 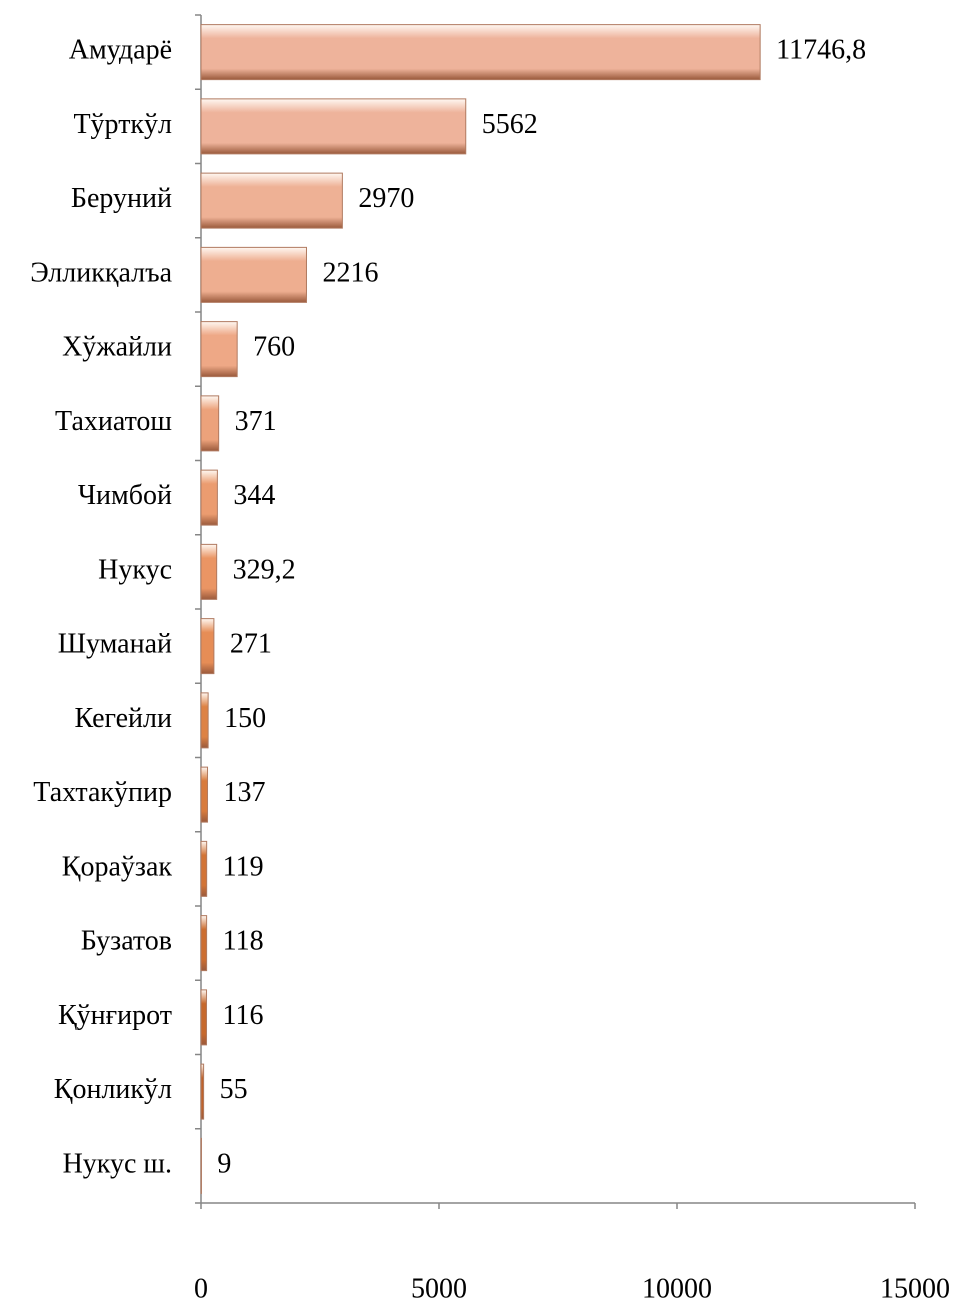 What do you see at coordinates (274, 347) in the screenshot?
I see `value-label: 760` at bounding box center [274, 347].